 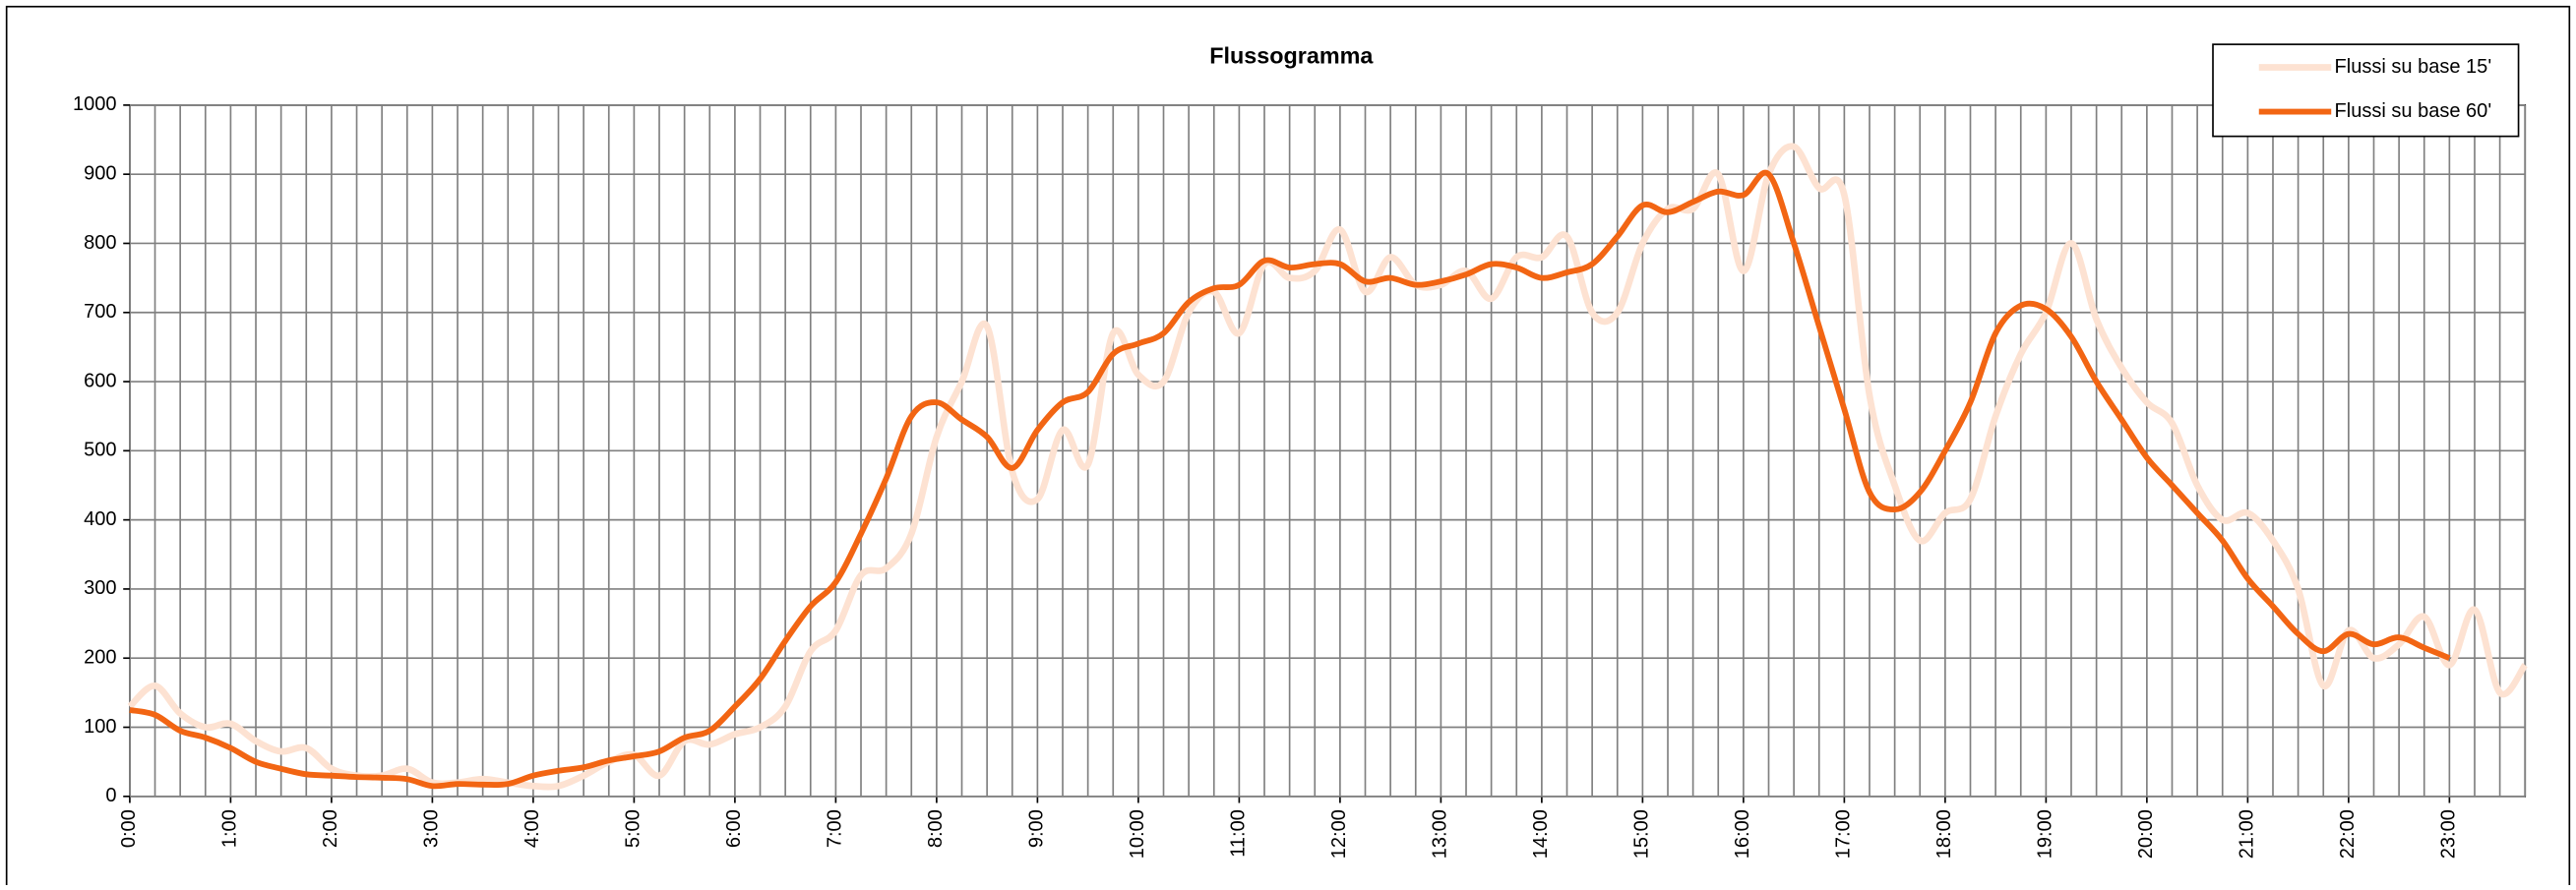 I want to click on x-tick-label: 2:00, so click(x=330, y=828).